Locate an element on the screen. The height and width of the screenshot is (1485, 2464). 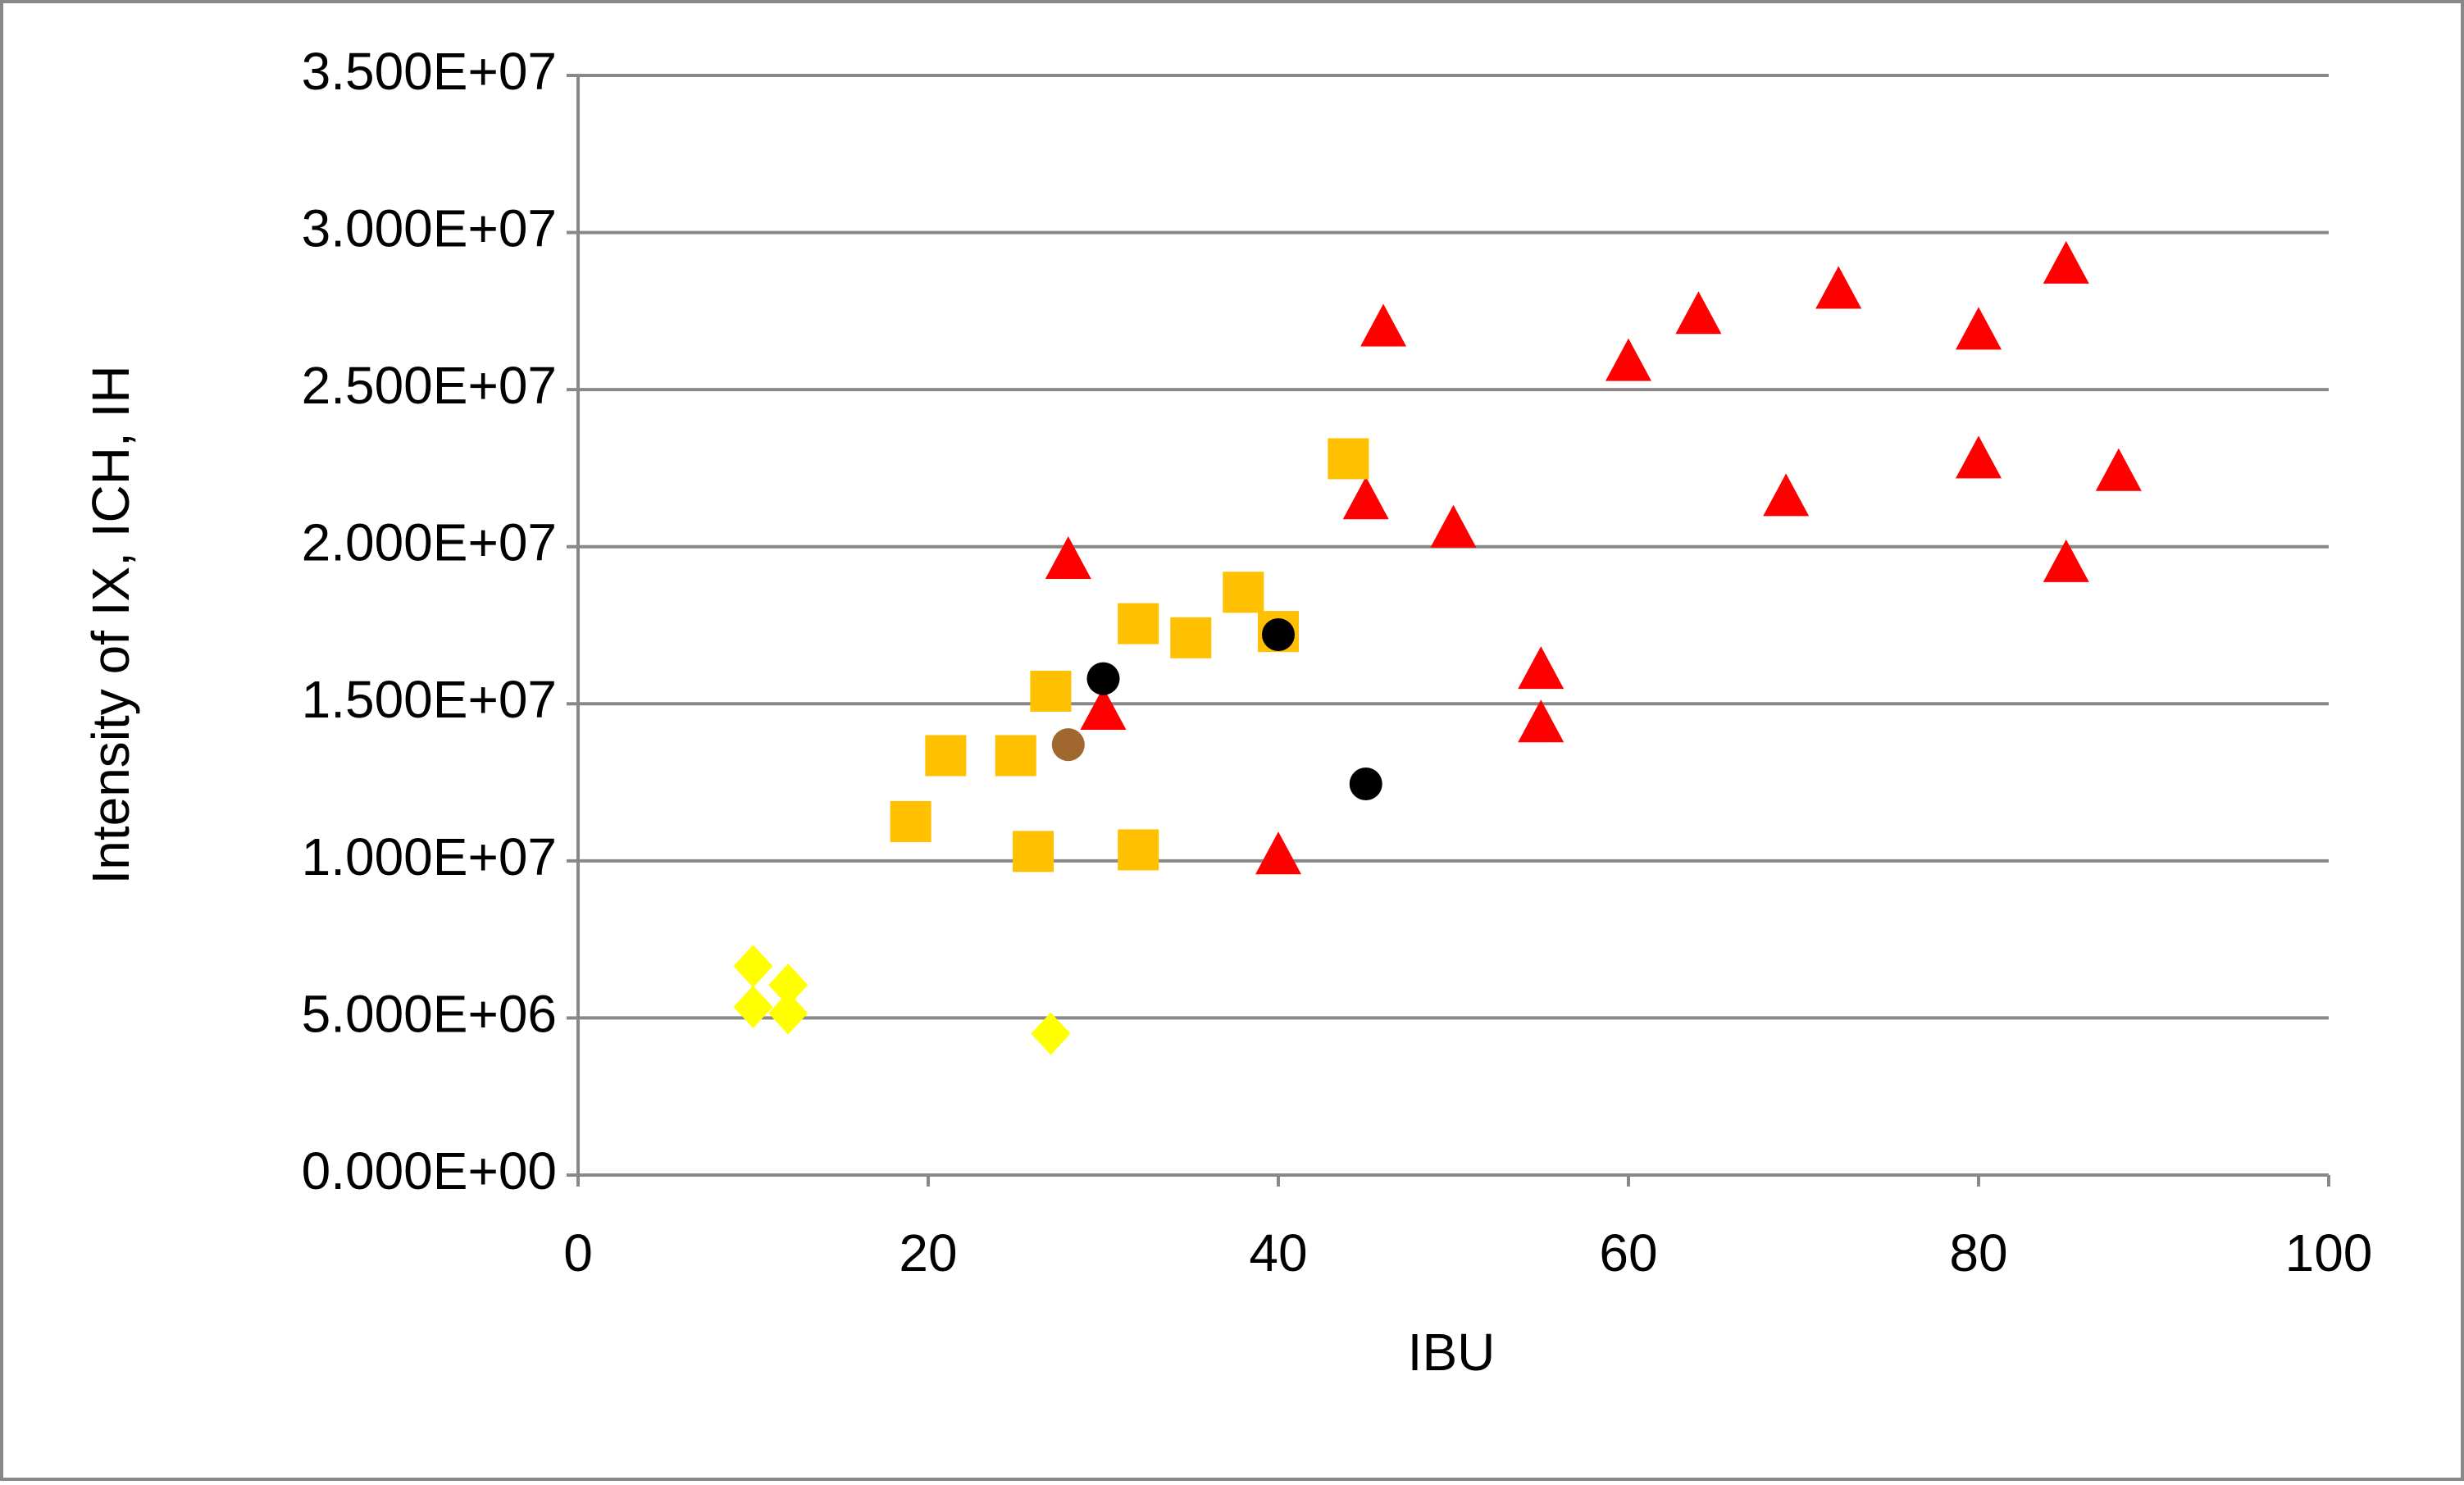
y-tick-label: 1.000E+07 is located at coordinates (429, 856).